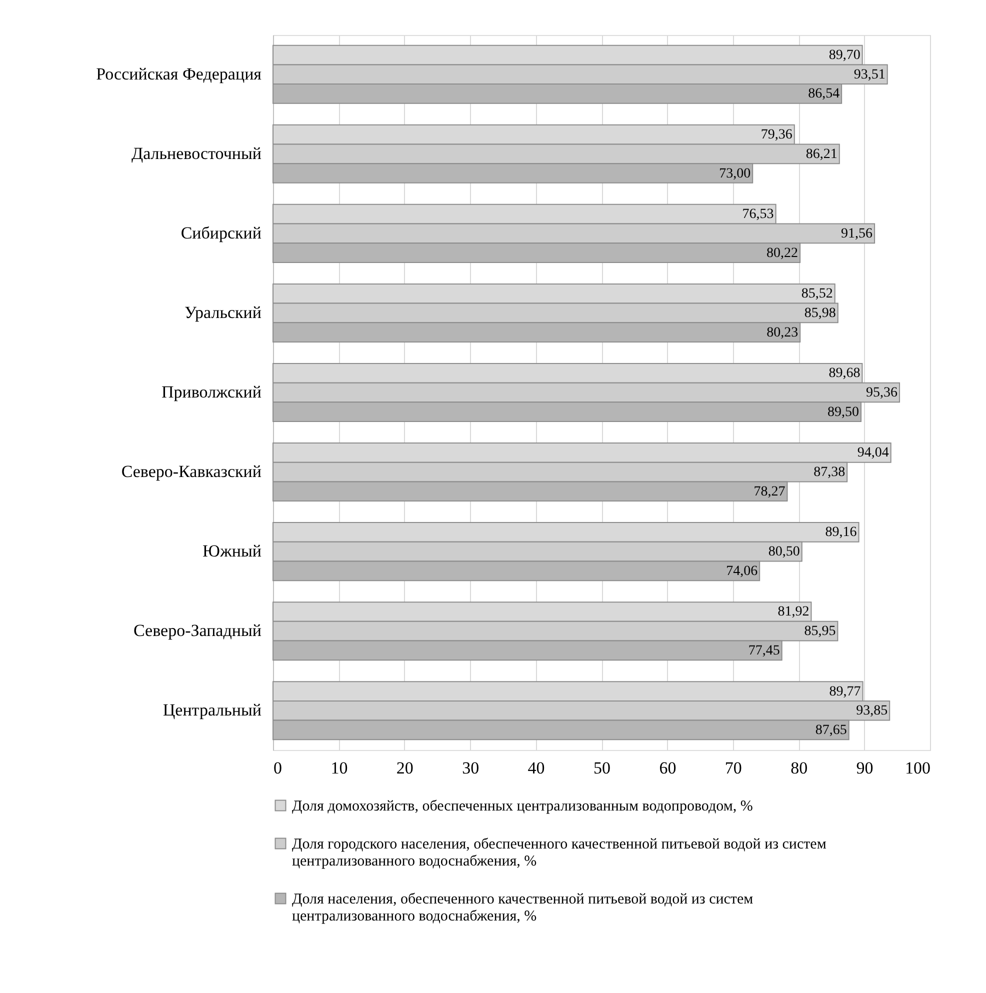 The height and width of the screenshot is (993, 986). What do you see at coordinates (770, 492) in the screenshot?
I see `data-label: 78,27` at bounding box center [770, 492].